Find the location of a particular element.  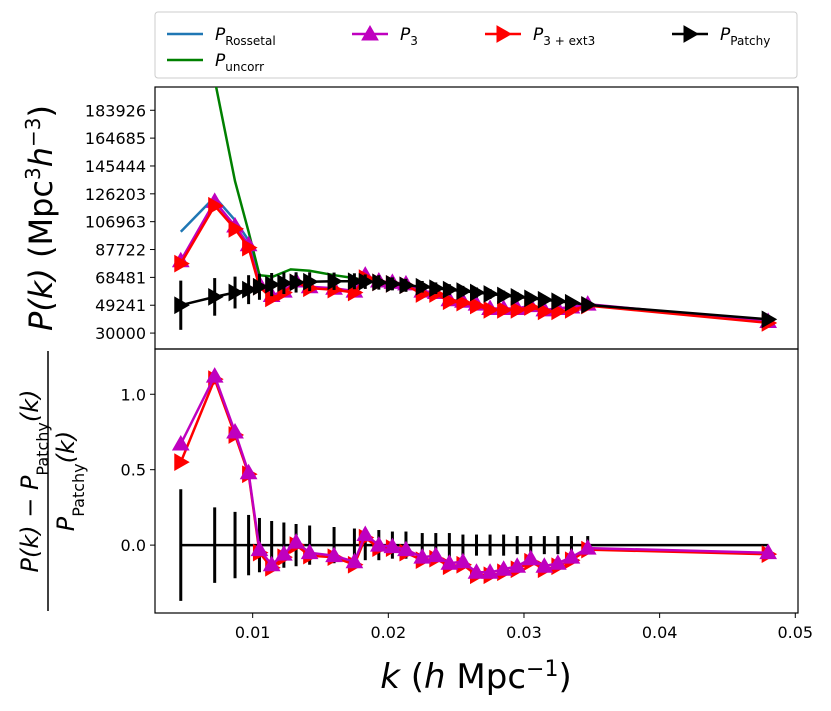

legend-p-uncorr-label: Puncorr is located at coordinates (239, 62).